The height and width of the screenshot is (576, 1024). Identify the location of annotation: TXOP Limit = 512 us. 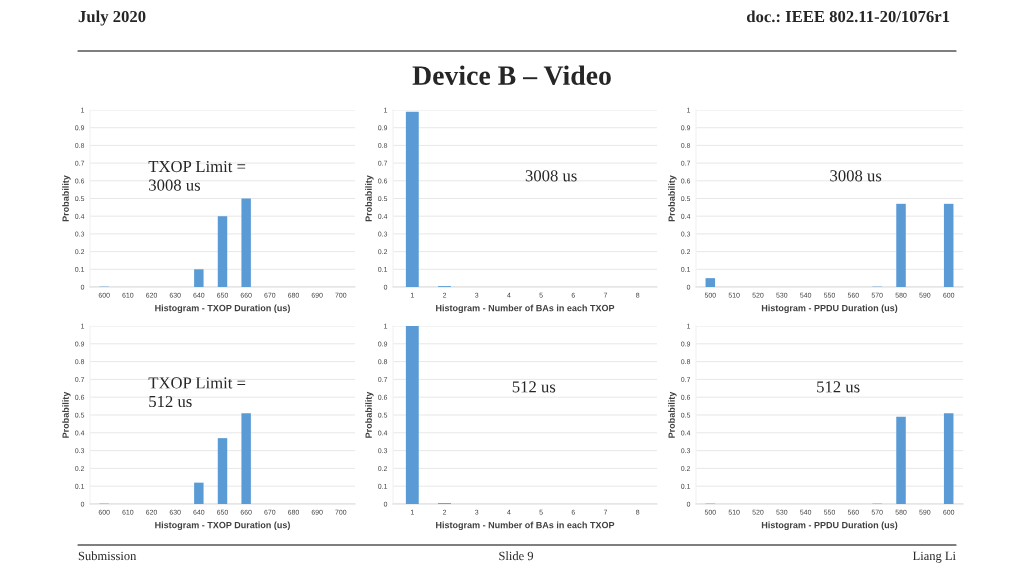
(197, 392).